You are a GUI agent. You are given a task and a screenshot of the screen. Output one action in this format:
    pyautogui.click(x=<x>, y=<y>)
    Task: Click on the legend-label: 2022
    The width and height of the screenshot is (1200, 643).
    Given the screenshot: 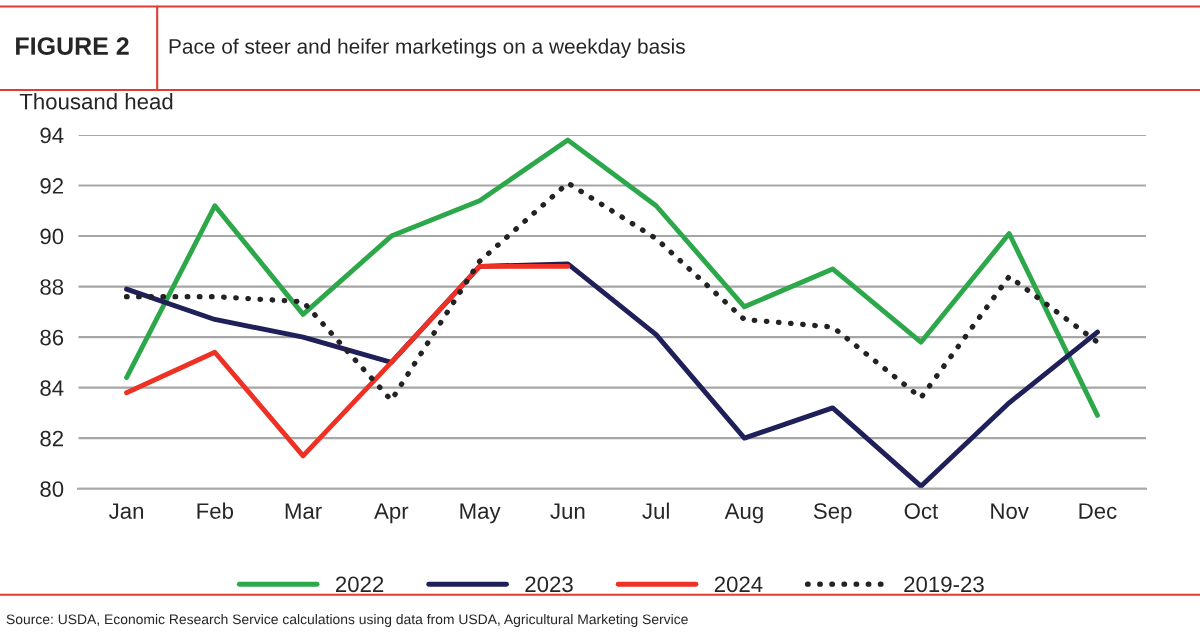 What is the action you would take?
    pyautogui.click(x=359, y=584)
    